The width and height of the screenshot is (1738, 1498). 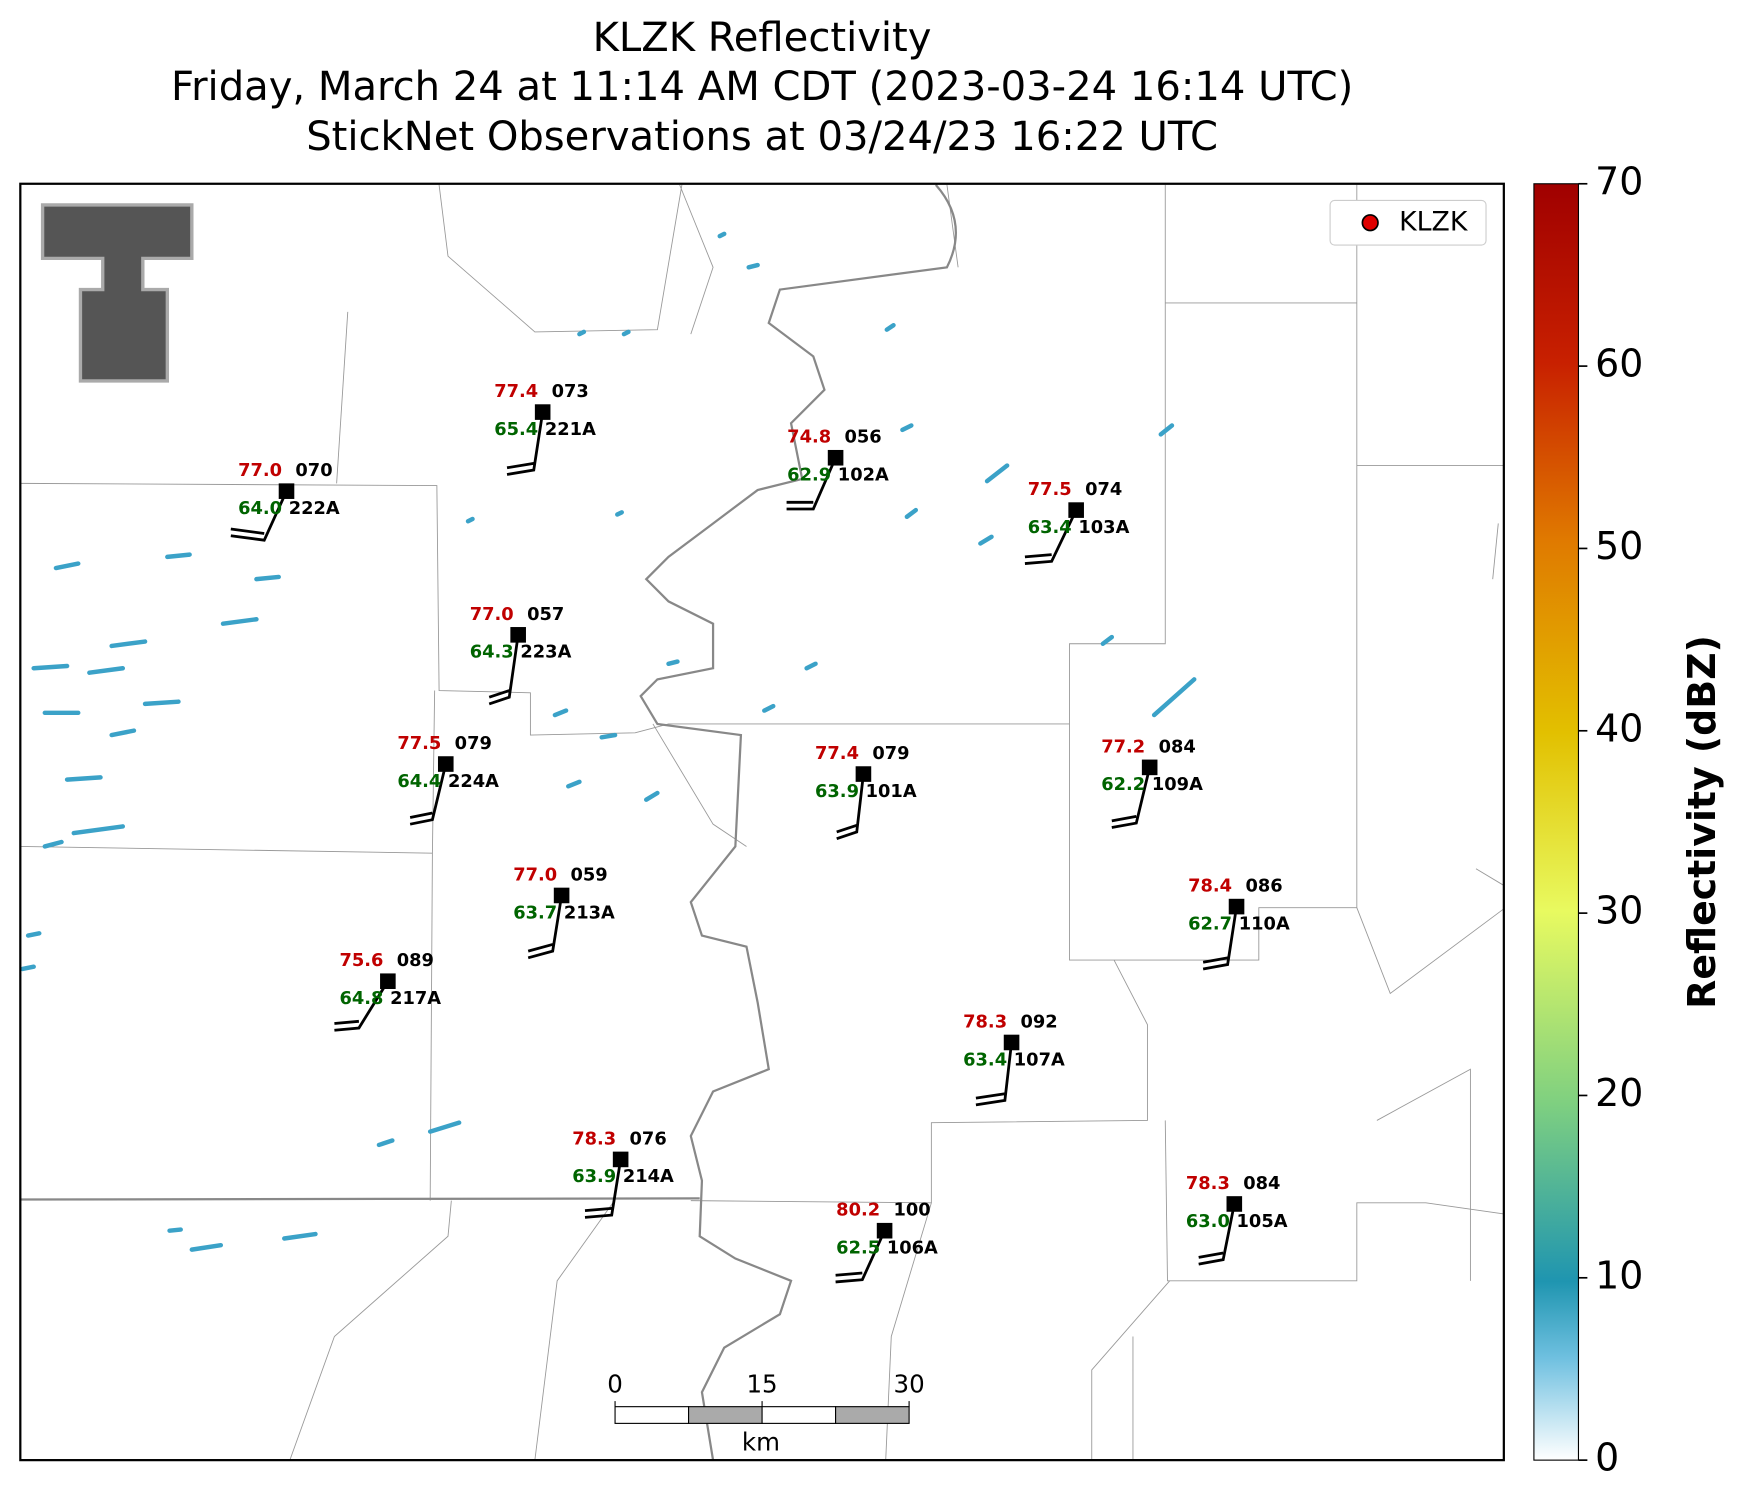 What do you see at coordinates (1619, 181) in the screenshot?
I see `colorbar-tick-label: 70` at bounding box center [1619, 181].